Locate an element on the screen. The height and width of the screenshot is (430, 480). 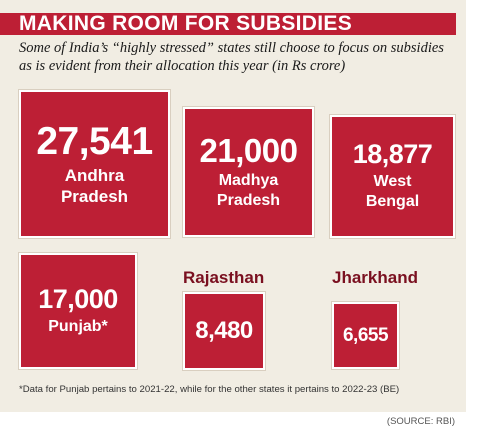
state-label-line: West is located at coordinates (392, 181).